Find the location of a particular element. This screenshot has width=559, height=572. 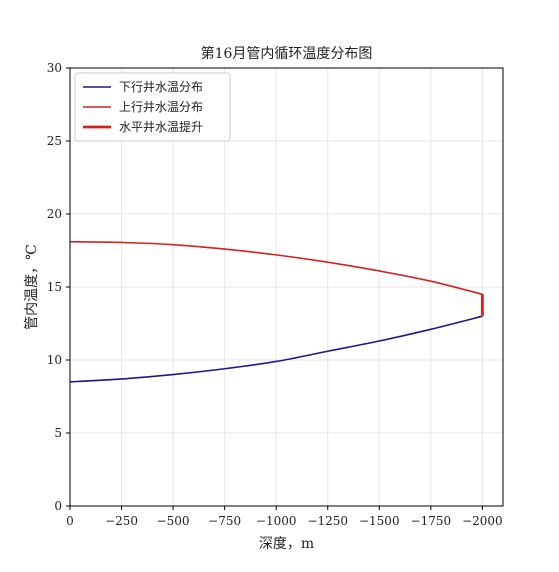

legend-box is located at coordinates (152, 107).